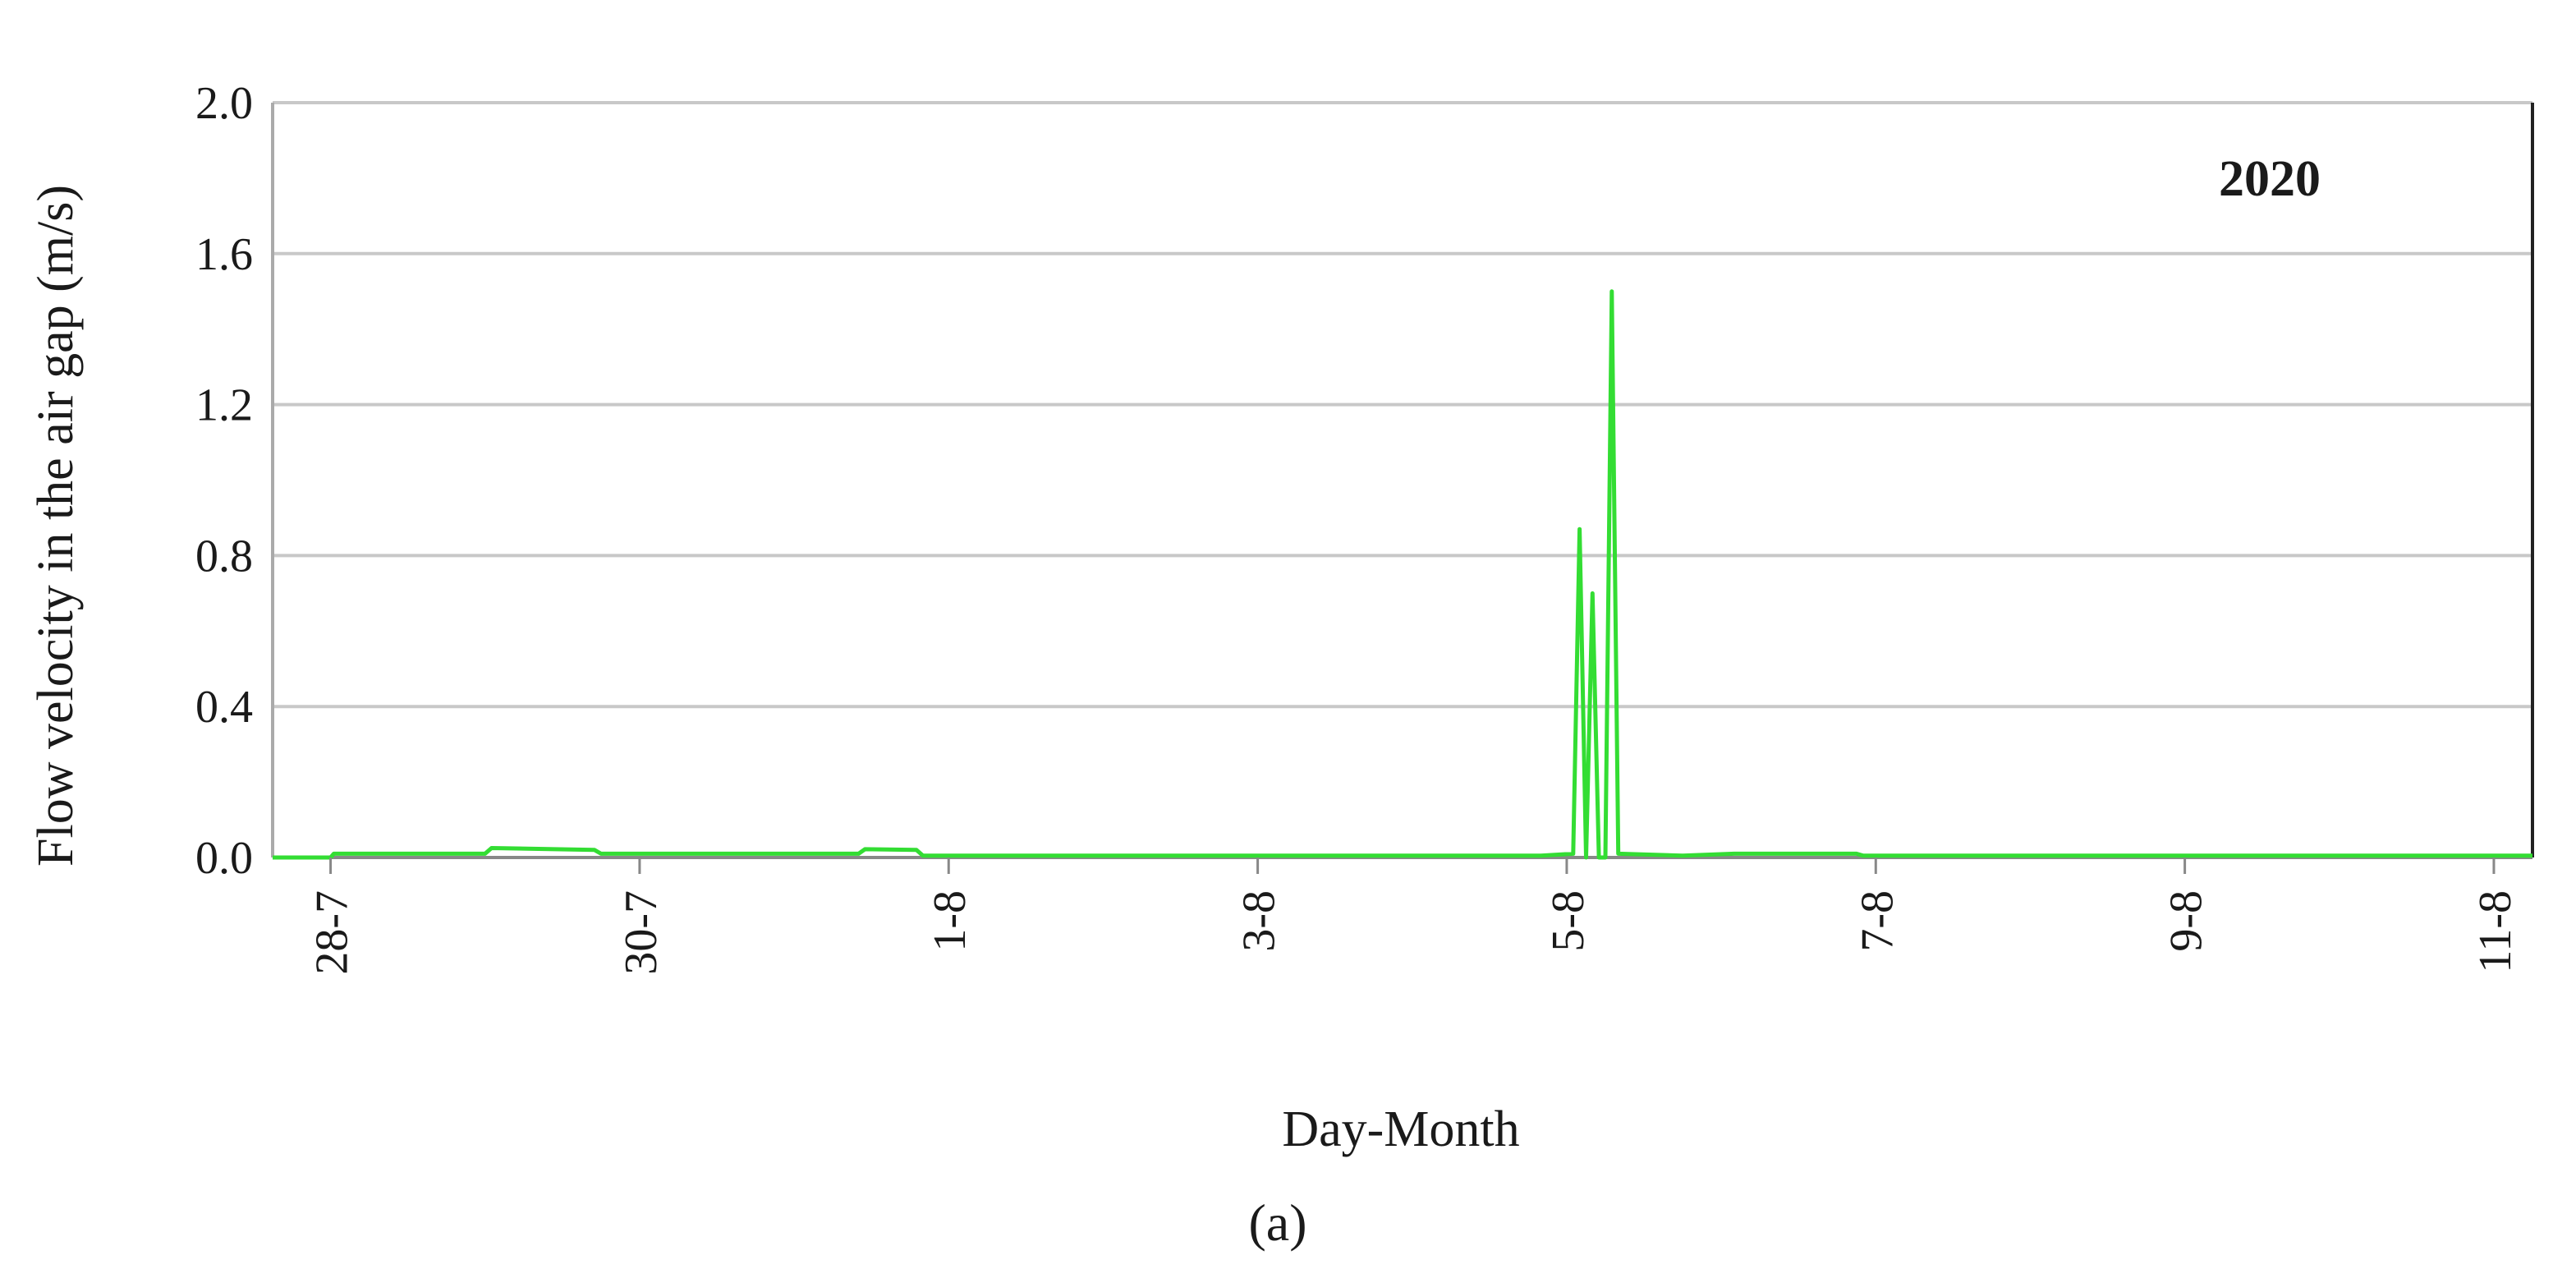 The image size is (2576, 1269). What do you see at coordinates (224, 707) in the screenshot?
I see `y-tick-label: 0.4` at bounding box center [224, 707].